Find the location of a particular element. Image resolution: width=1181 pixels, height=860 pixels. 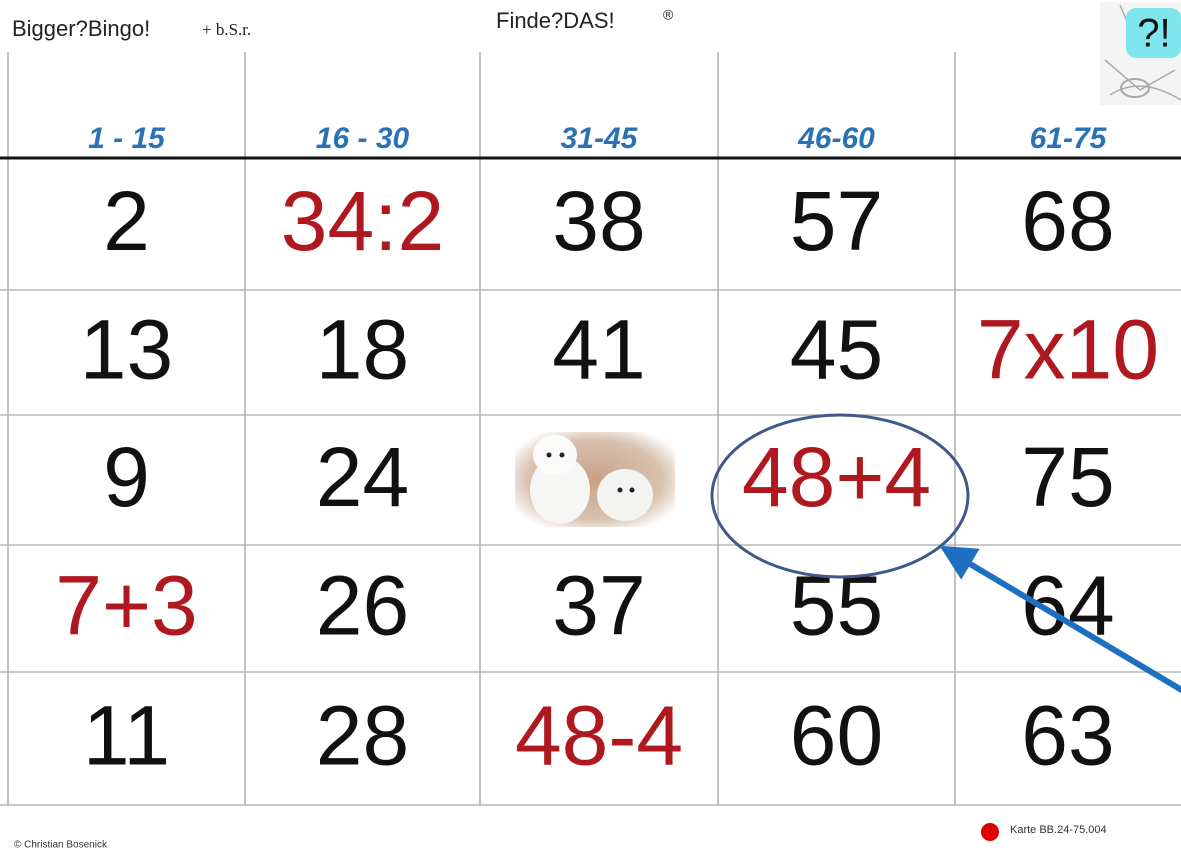

cell-number: 45 is located at coordinates (836, 350).